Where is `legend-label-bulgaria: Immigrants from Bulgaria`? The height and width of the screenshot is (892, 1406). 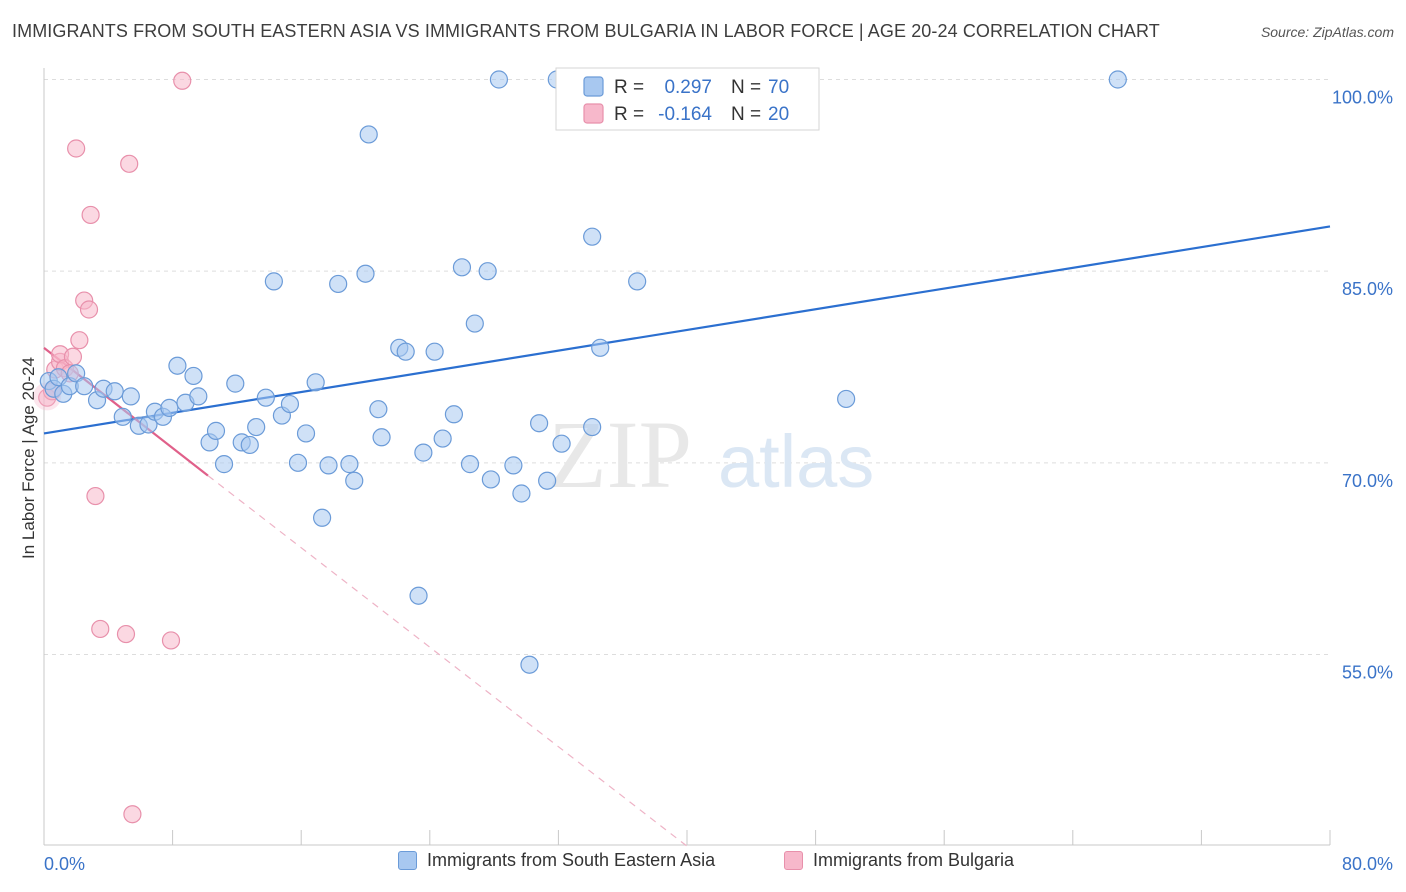 legend-label-bulgaria: Immigrants from Bulgaria is located at coordinates (914, 860).